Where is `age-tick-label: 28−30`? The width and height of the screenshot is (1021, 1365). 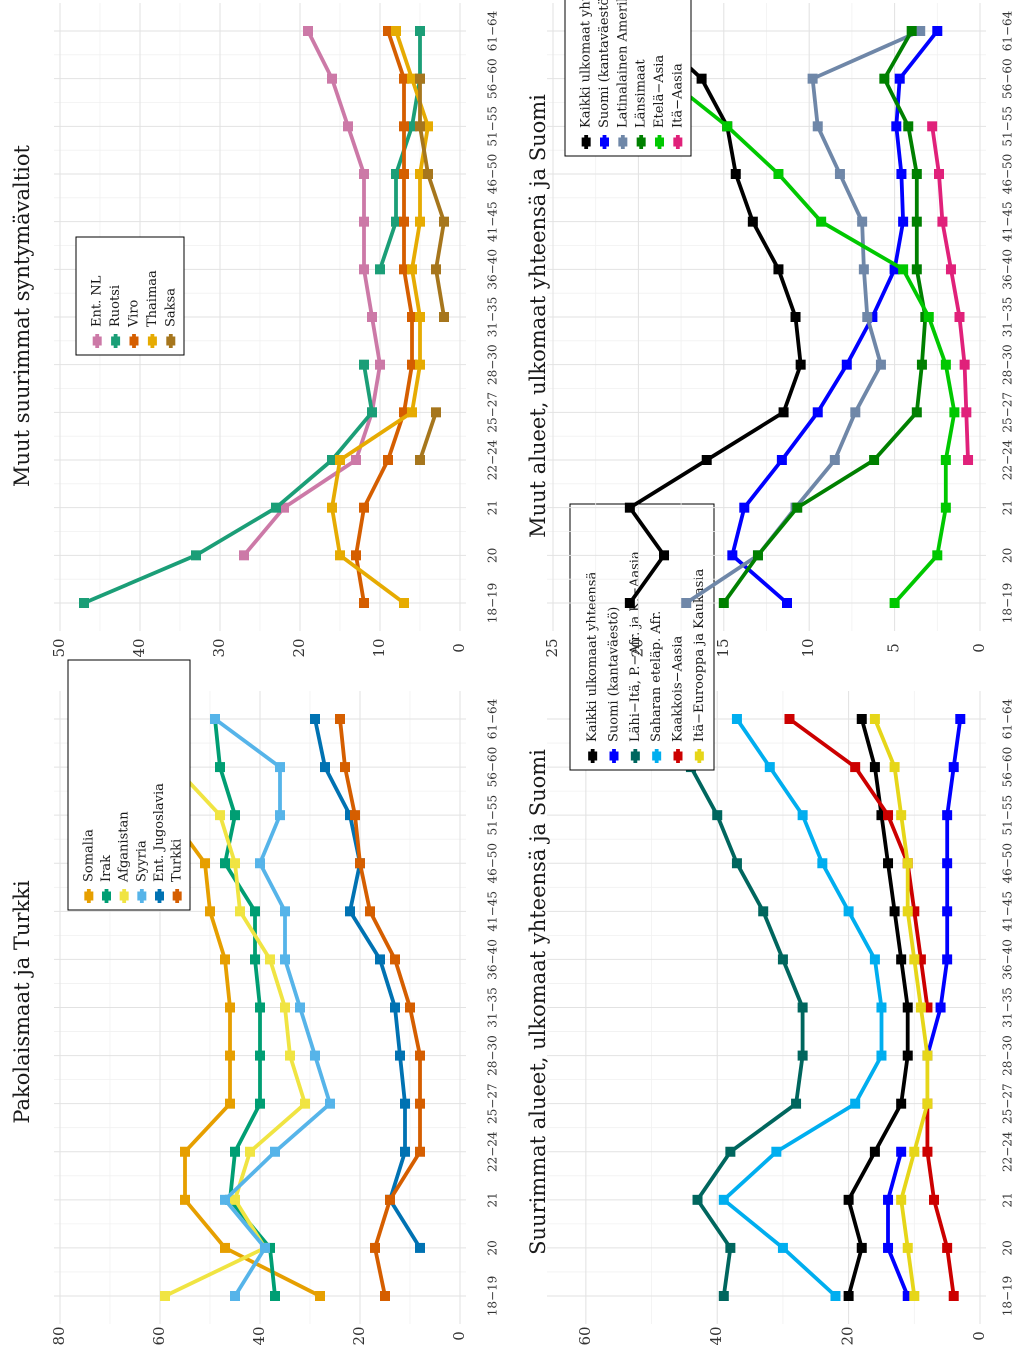
age-tick-label: 28−30 is located at coordinates (1008, 364).